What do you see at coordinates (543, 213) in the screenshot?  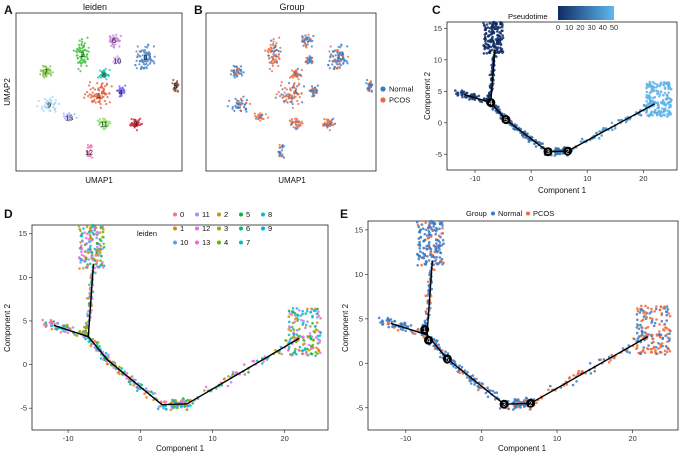 I see `panel-e-legend-pcos: PCOS` at bounding box center [543, 213].